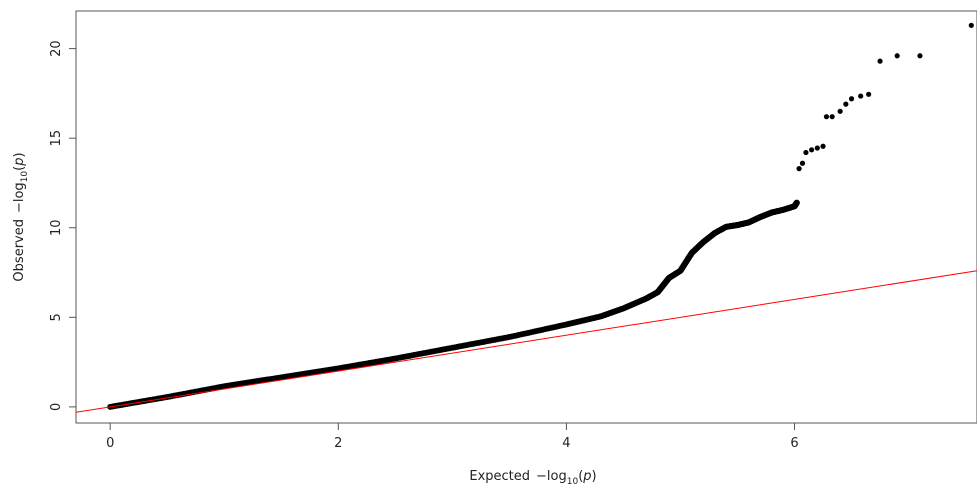 The image size is (977, 487). I want to click on x-axis: 0 2 4 6, so click(452, 436).